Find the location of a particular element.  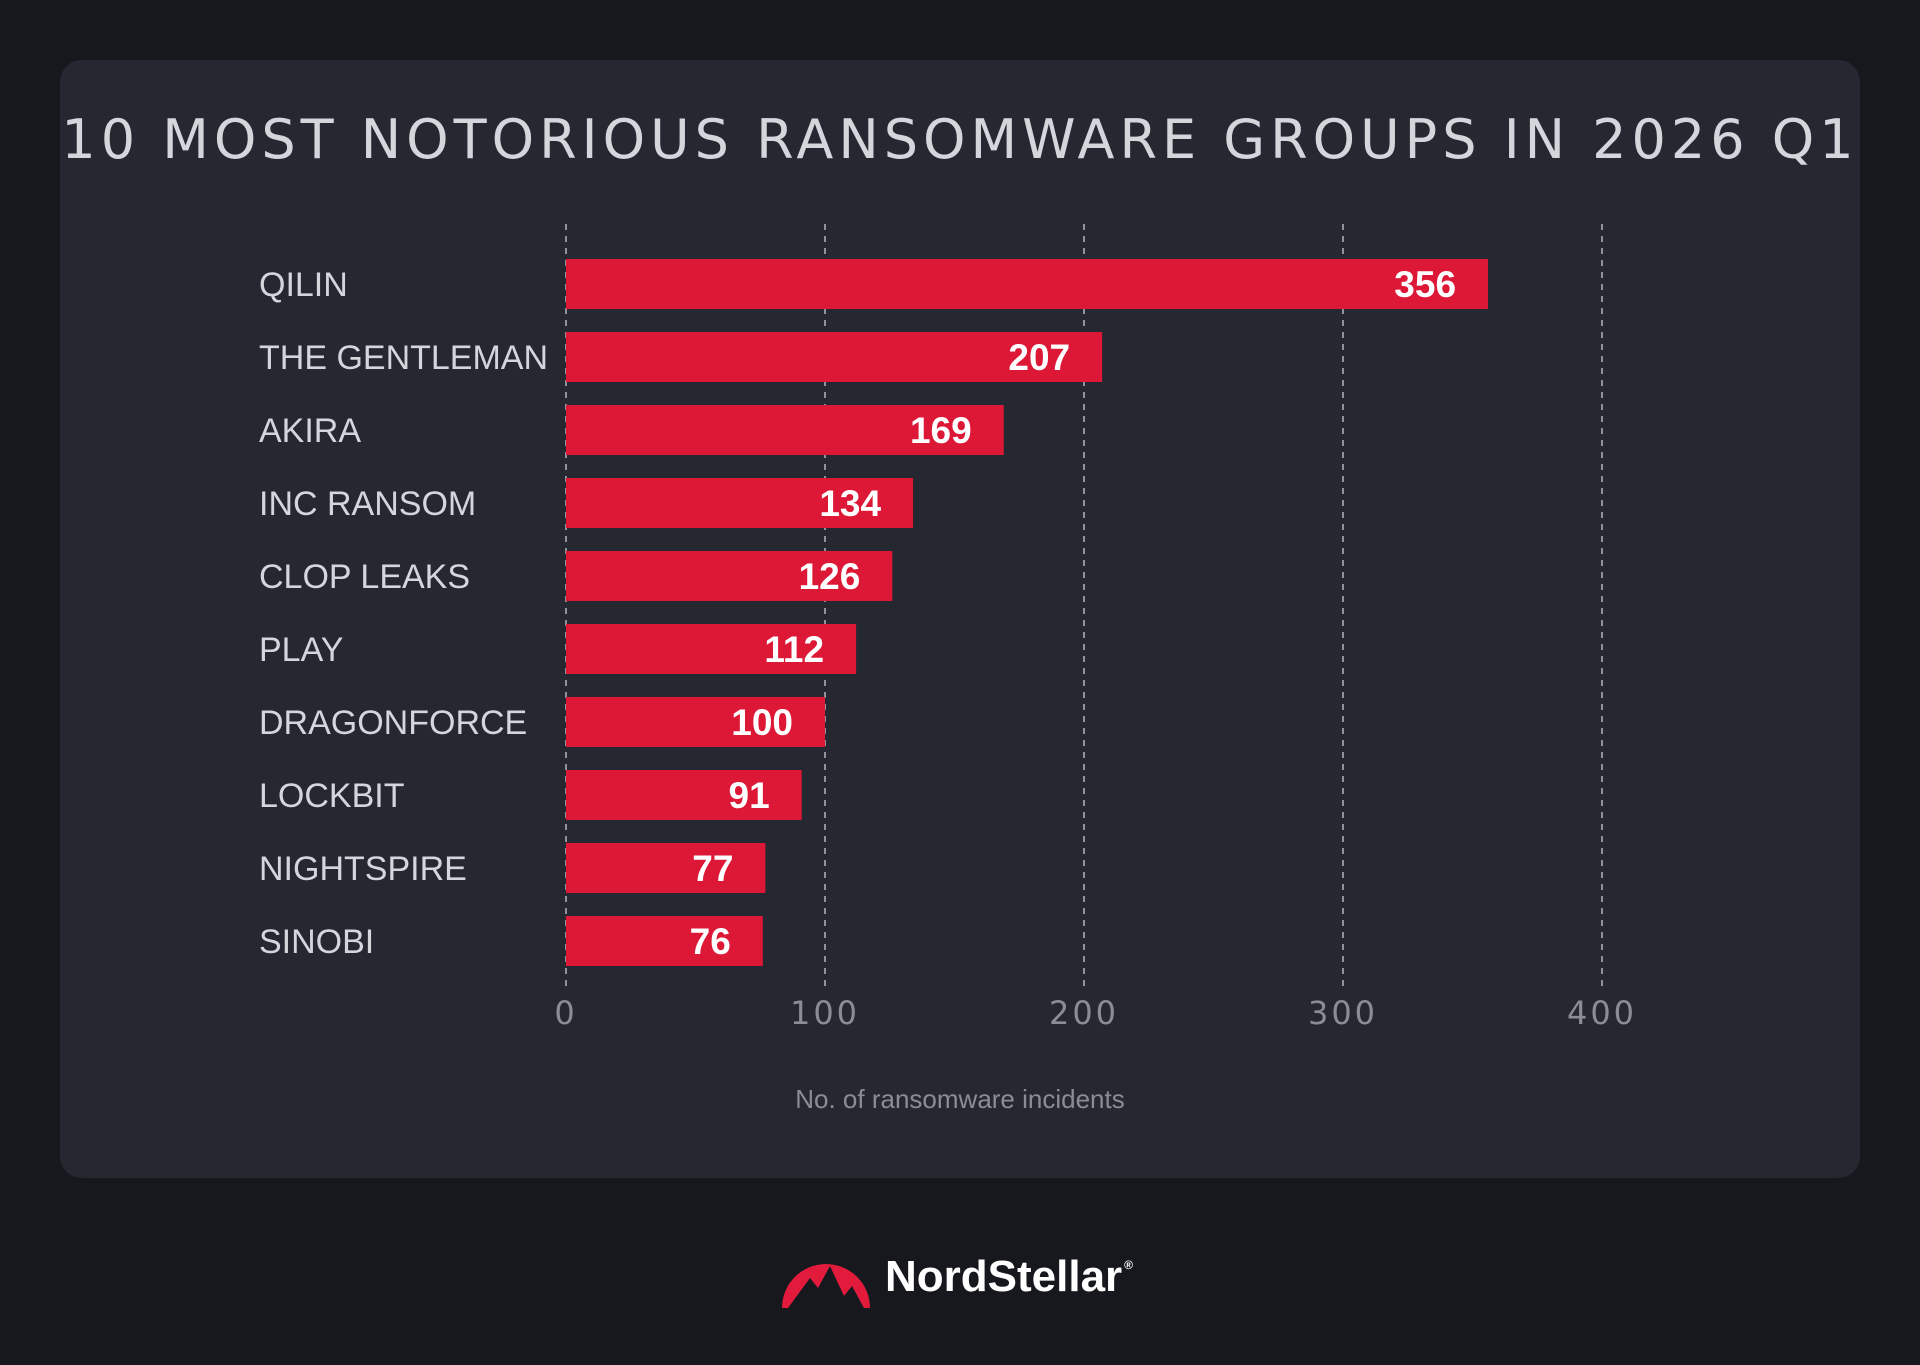

brand-name: NordStellar is located at coordinates (1004, 1276).